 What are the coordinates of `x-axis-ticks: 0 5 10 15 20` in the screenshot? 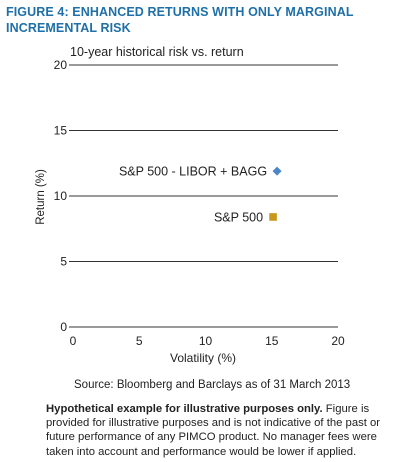 It's located at (207, 341).